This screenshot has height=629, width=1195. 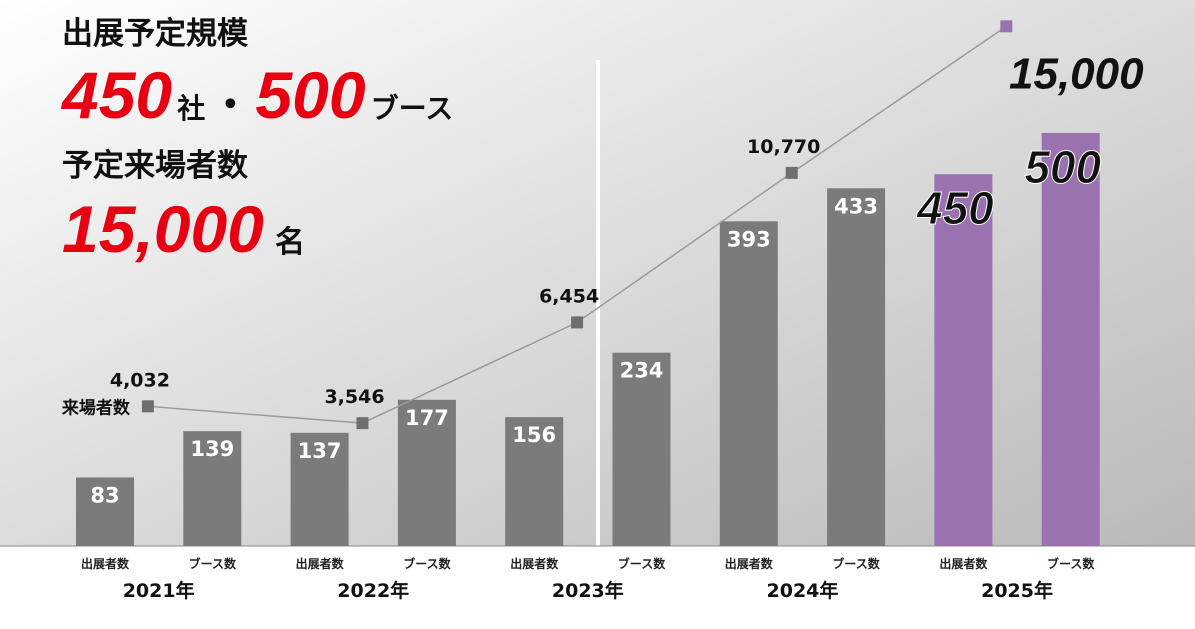 What do you see at coordinates (116, 95) in the screenshot?
I see `exhibitor-count: 450` at bounding box center [116, 95].